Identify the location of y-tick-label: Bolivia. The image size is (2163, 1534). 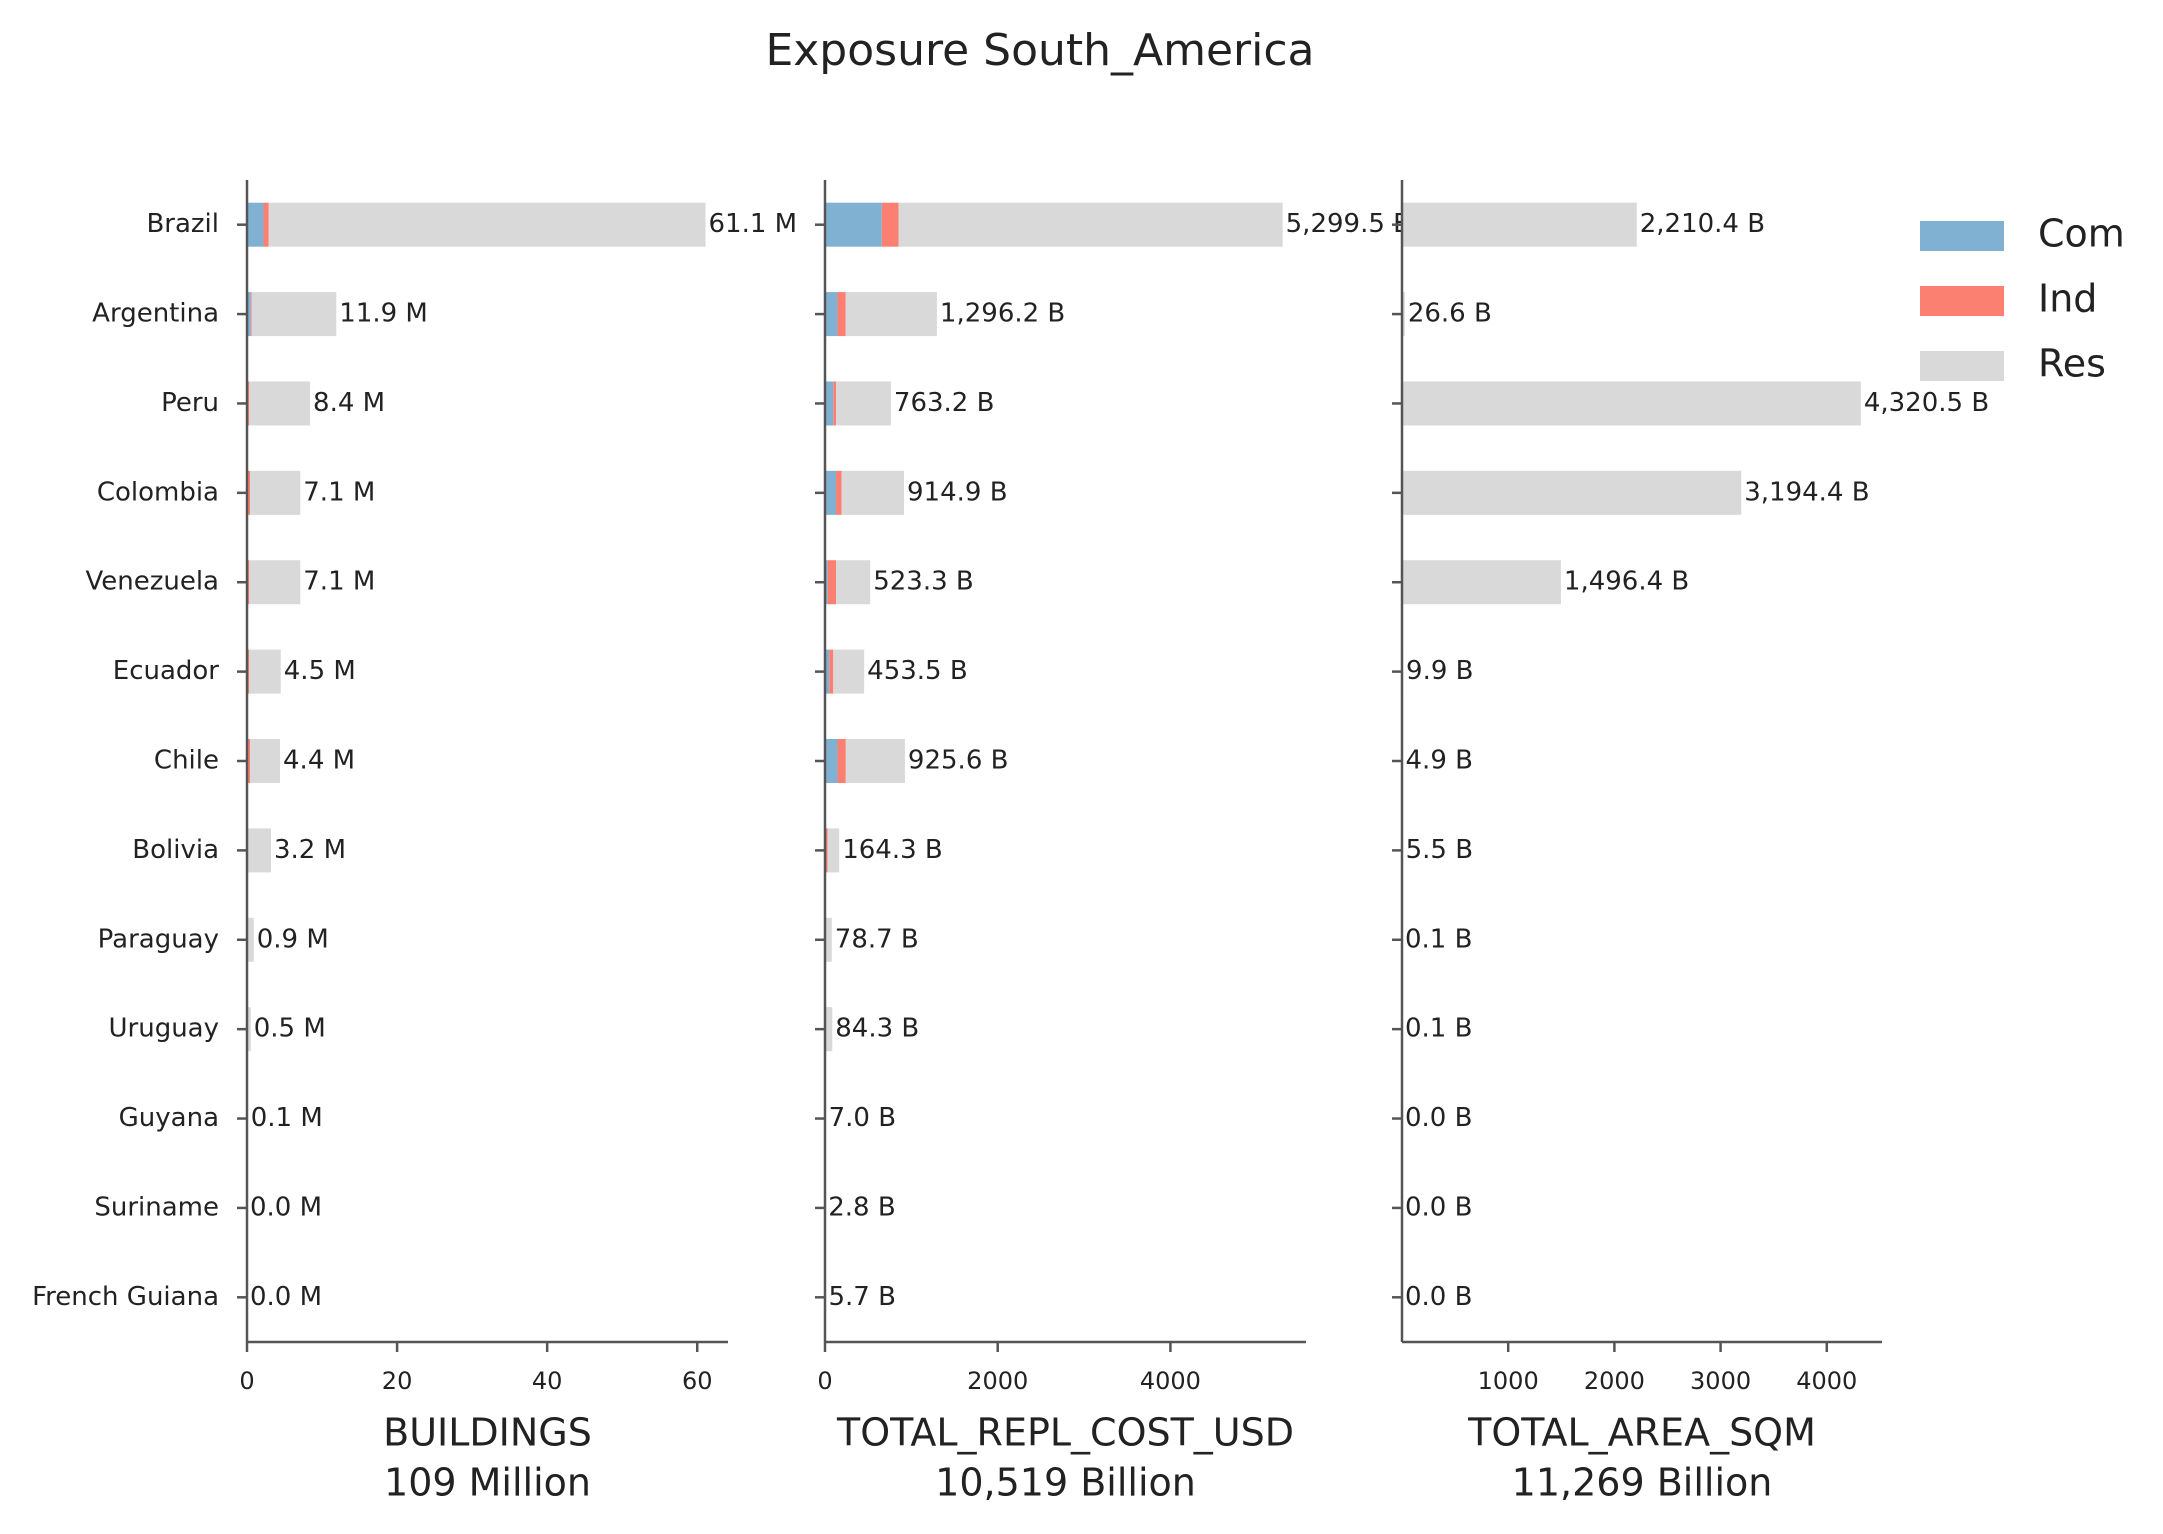
(175, 850).